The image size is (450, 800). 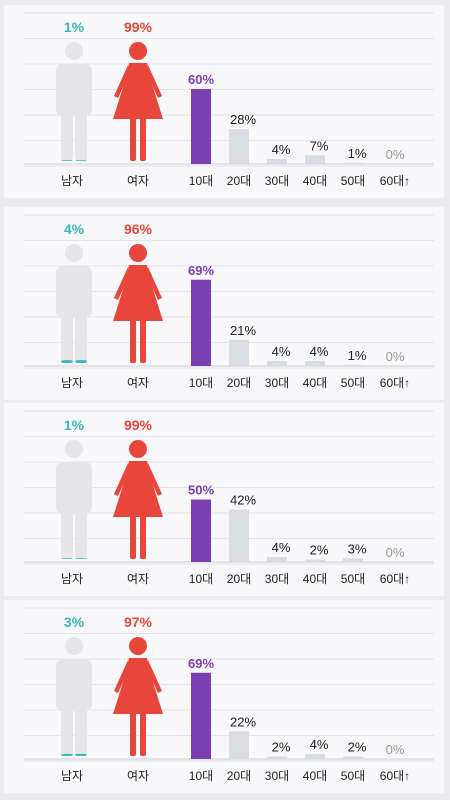 What do you see at coordinates (357, 747) in the screenshot?
I see `bar-value-label: 2%` at bounding box center [357, 747].